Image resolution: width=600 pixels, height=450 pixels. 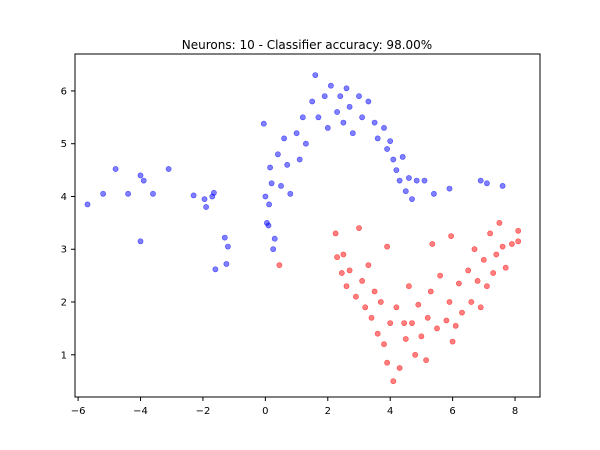 What do you see at coordinates (78, 411) in the screenshot?
I see `x-tick-label-0: −6` at bounding box center [78, 411].